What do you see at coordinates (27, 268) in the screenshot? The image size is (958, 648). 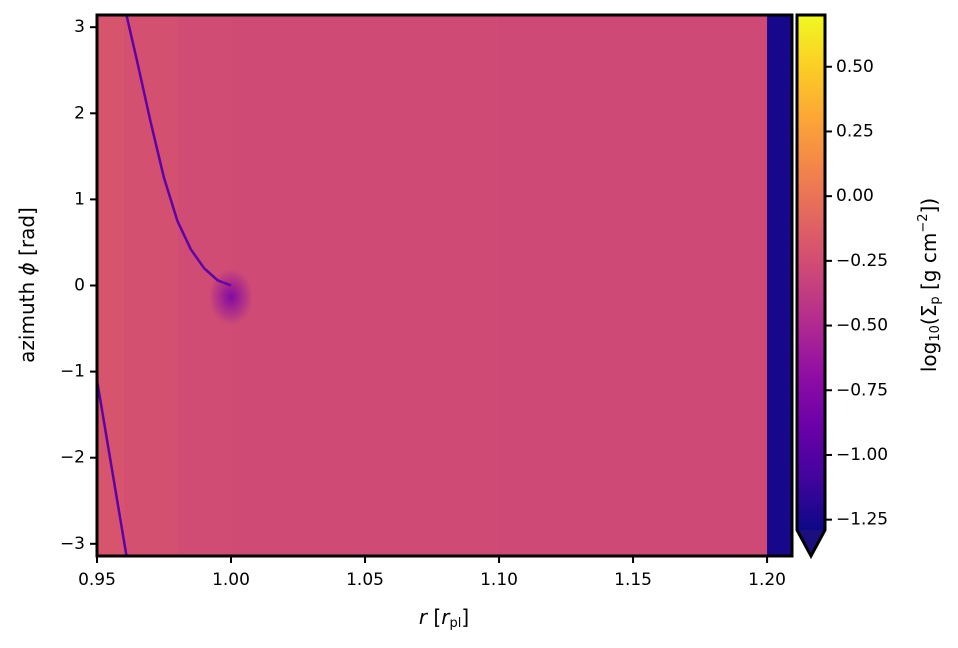 I see `y-label-part: ϕ` at bounding box center [27, 268].